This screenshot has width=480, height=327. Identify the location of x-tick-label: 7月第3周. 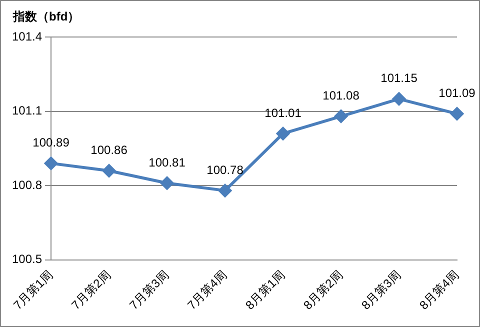
(149, 290).